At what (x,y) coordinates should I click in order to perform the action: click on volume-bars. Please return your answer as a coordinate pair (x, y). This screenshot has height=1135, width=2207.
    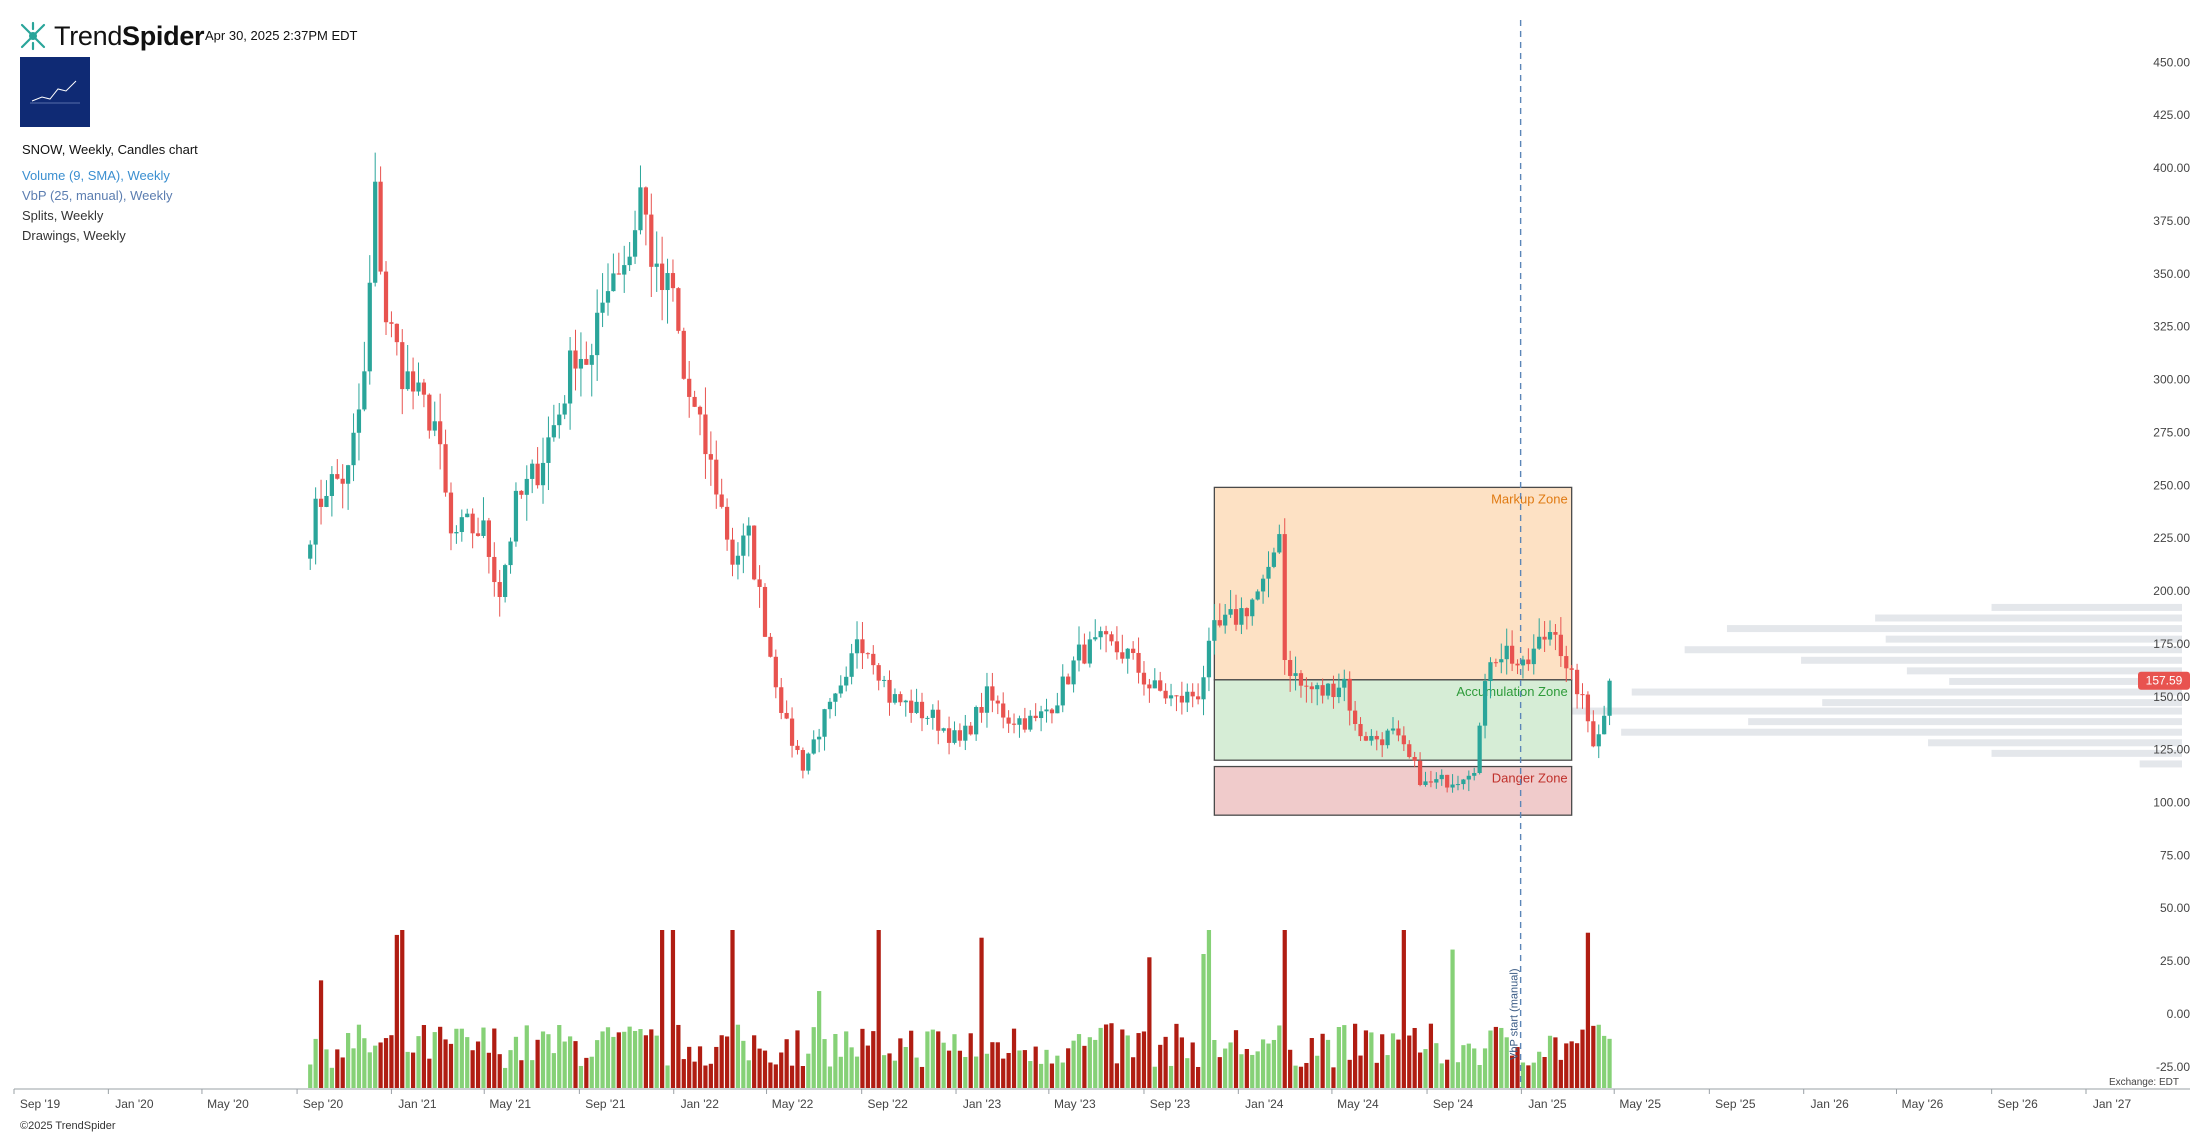
    Looking at the image, I should click on (960, 1009).